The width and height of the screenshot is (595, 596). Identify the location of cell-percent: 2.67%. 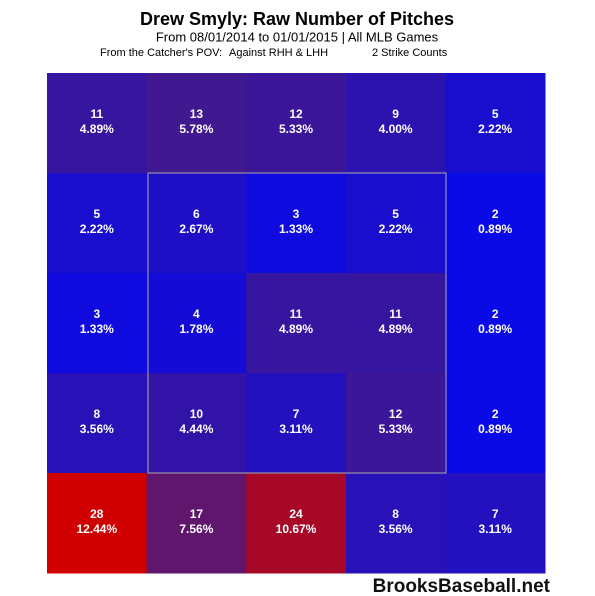
(196, 229).